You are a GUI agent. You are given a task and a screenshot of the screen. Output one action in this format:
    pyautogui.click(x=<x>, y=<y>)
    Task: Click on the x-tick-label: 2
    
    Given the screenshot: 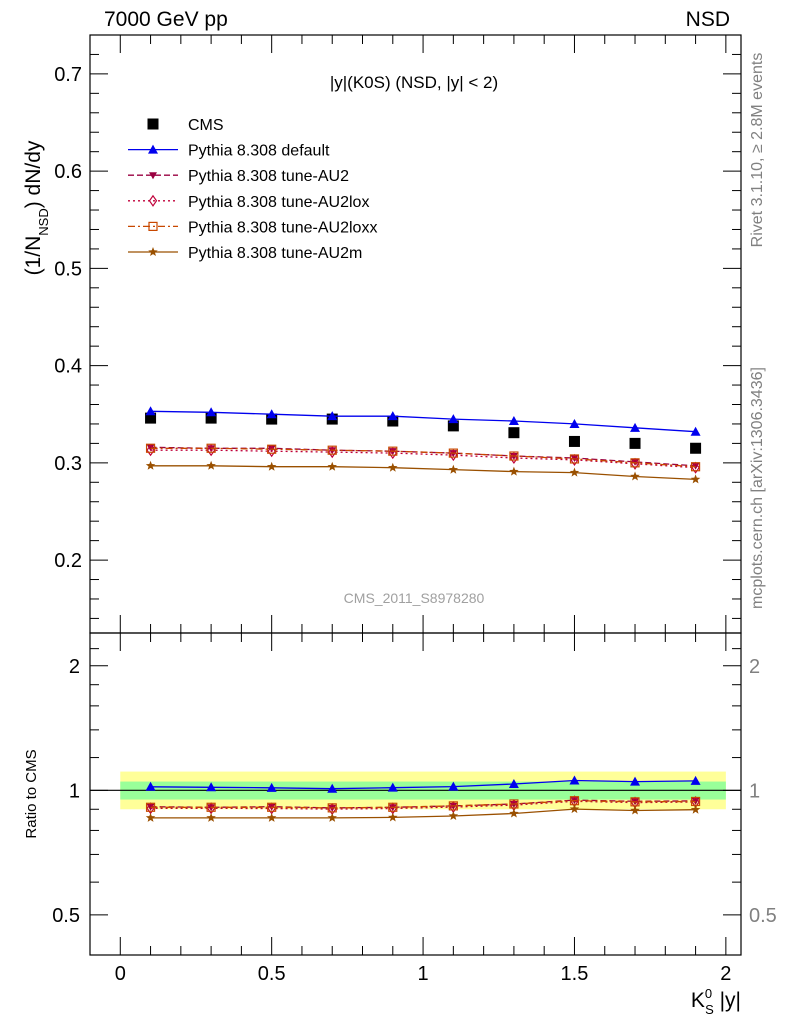 What is the action you would take?
    pyautogui.click(x=725, y=974)
    